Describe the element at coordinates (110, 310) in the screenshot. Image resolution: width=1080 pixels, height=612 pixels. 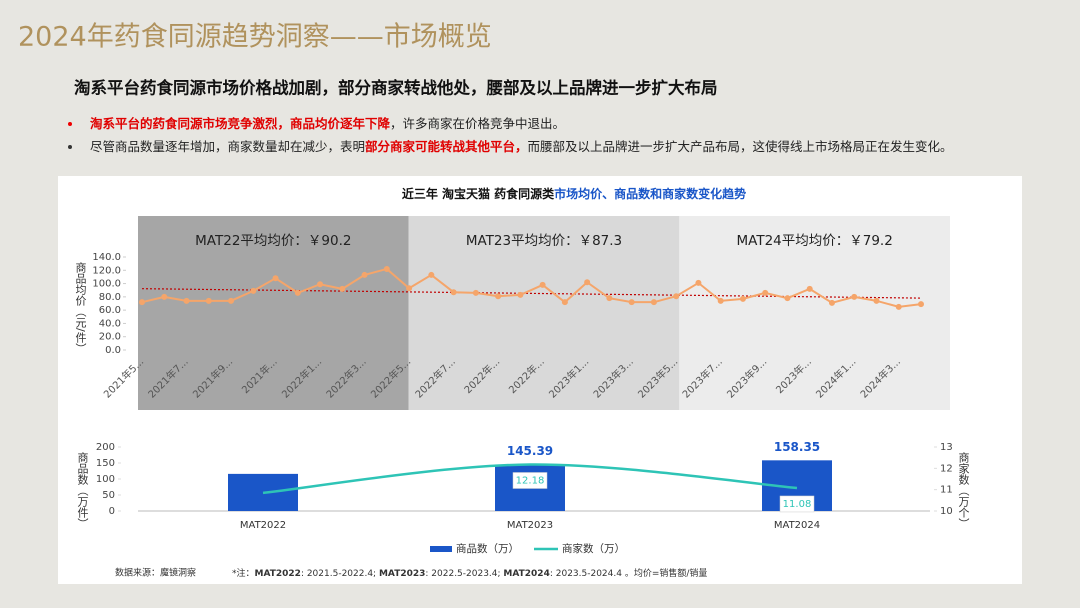
I see `y-tick-label: 60.0` at that location.